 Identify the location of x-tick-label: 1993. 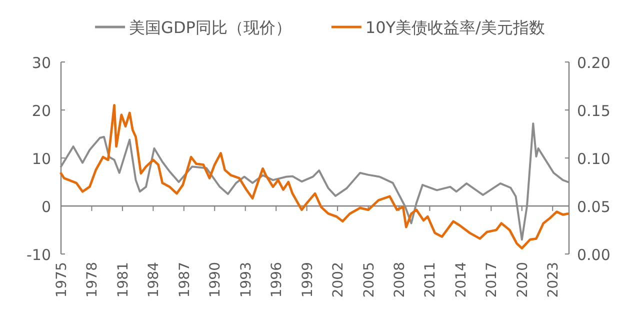
(246, 280).